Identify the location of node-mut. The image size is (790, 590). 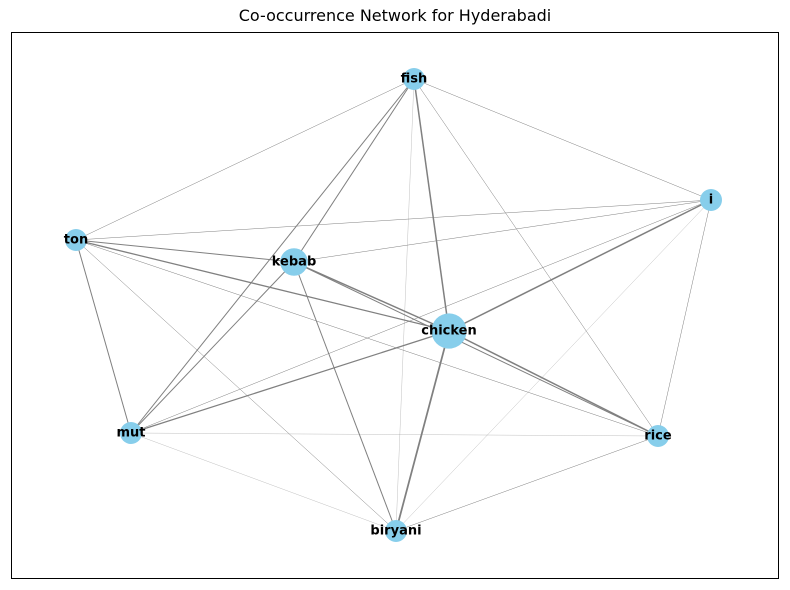
(131, 433).